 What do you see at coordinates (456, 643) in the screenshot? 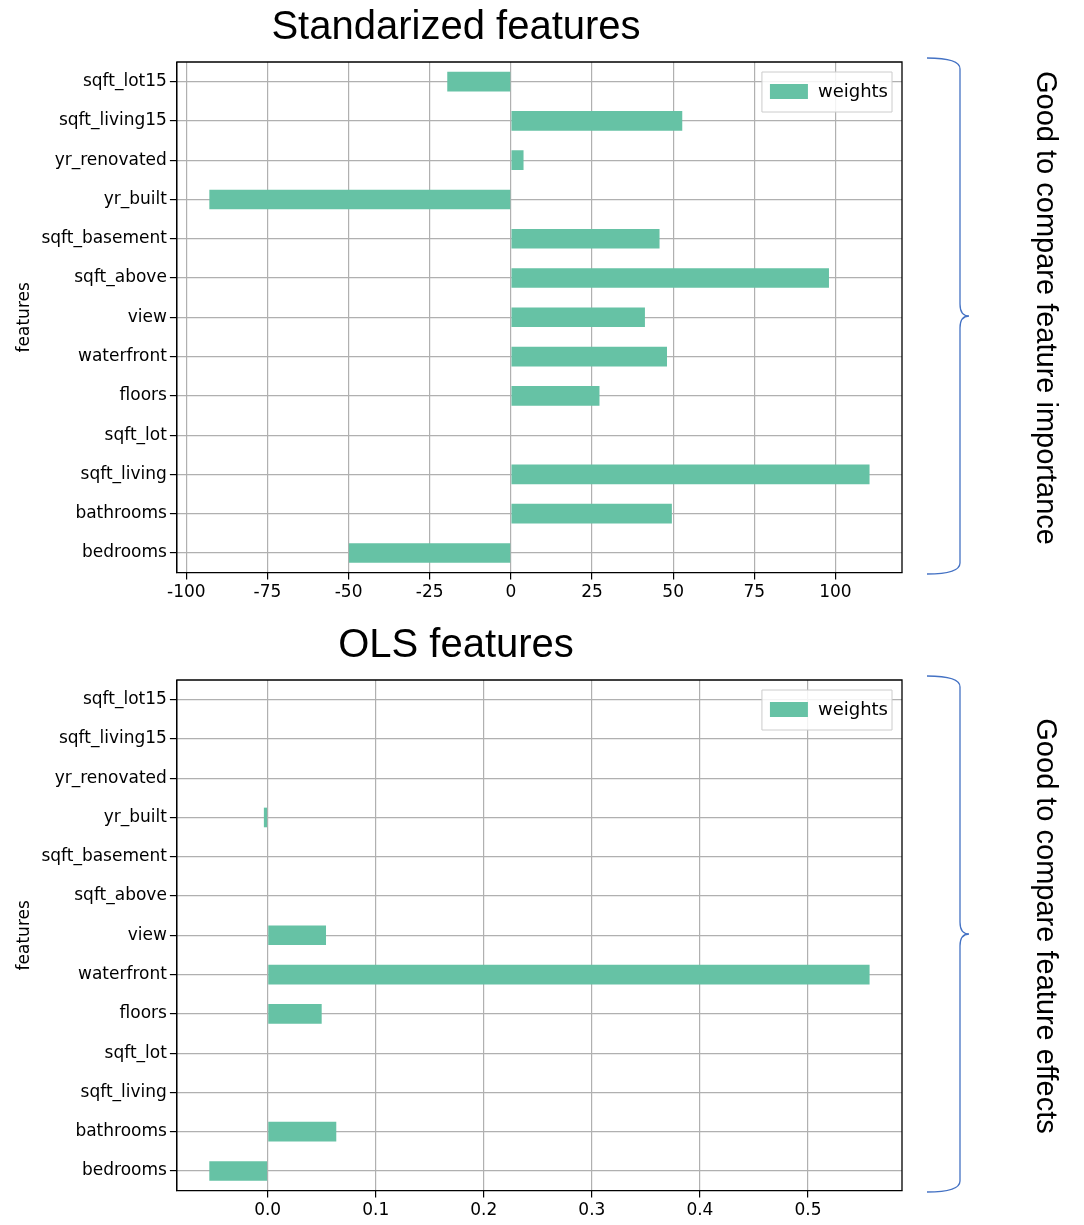
I see `chart-title: OLS features` at bounding box center [456, 643].